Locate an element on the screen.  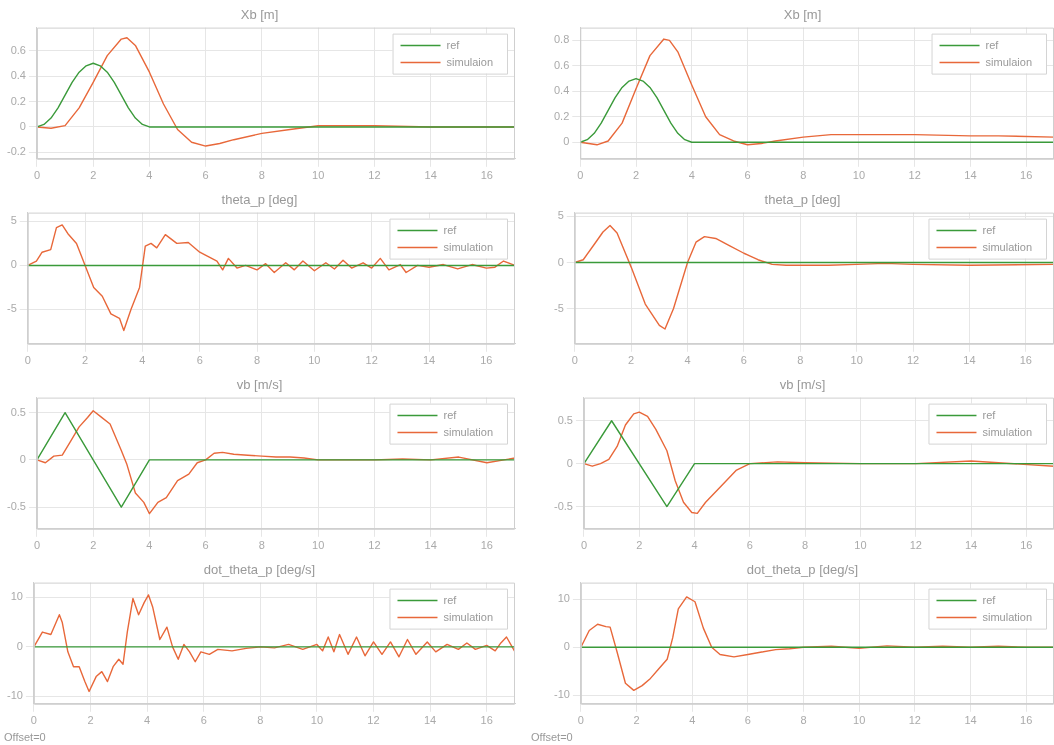
chart-title: Xb [m] is located at coordinates (802, 15).